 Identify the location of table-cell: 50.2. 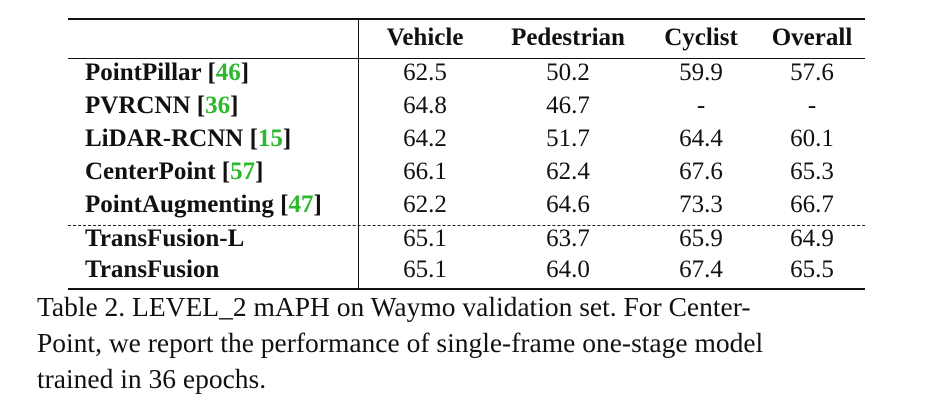
(568, 72).